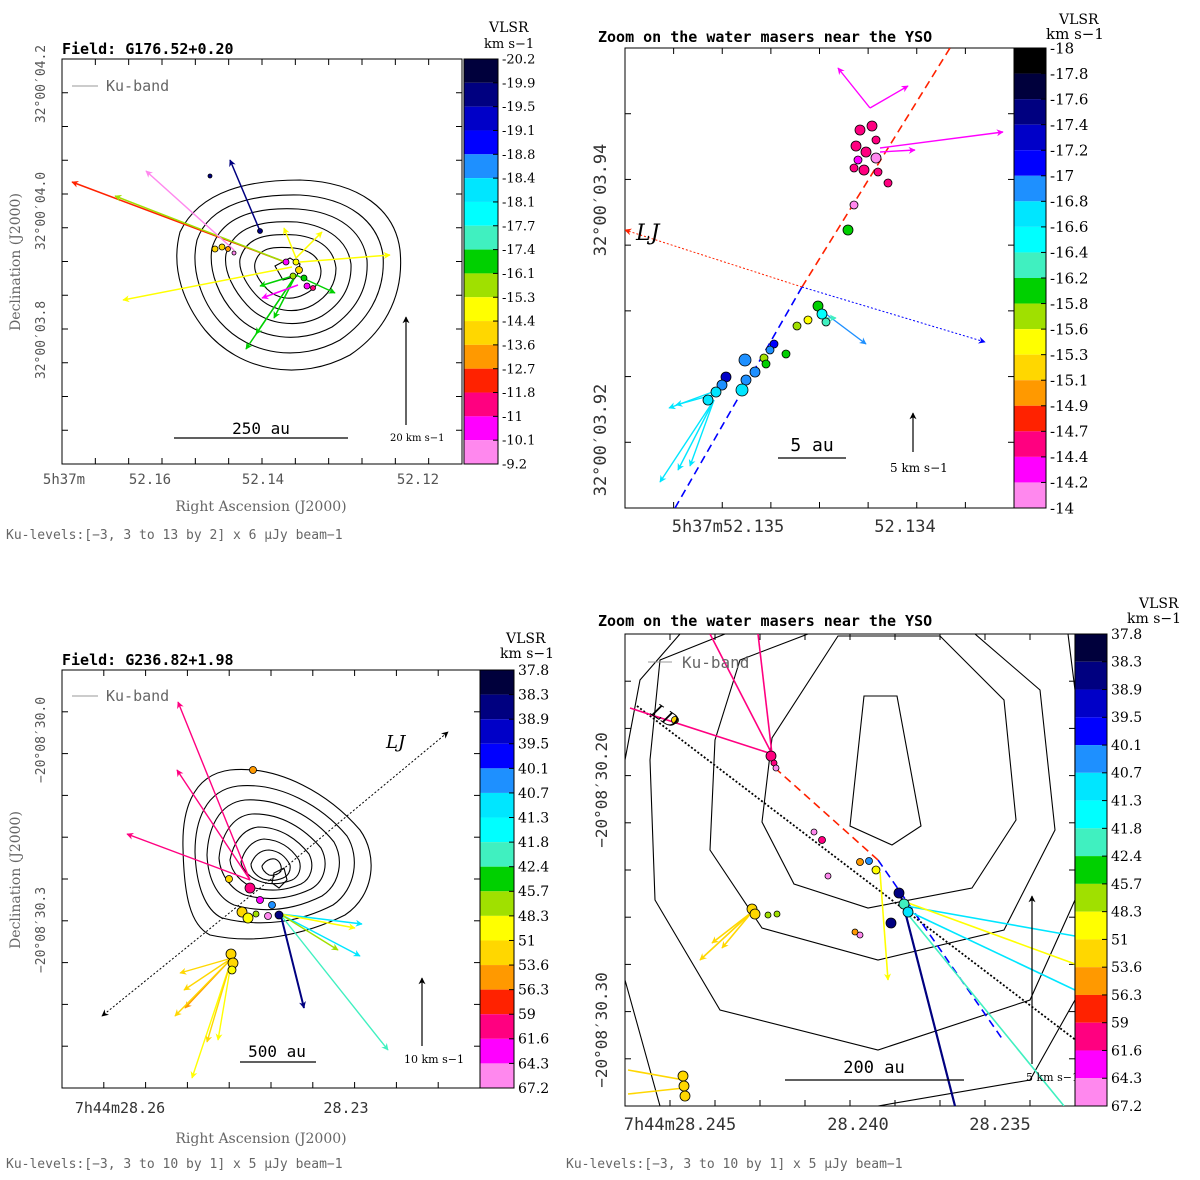 The image size is (1200, 1180). I want to click on tl-colorbar-label: -12.7, so click(518, 369).